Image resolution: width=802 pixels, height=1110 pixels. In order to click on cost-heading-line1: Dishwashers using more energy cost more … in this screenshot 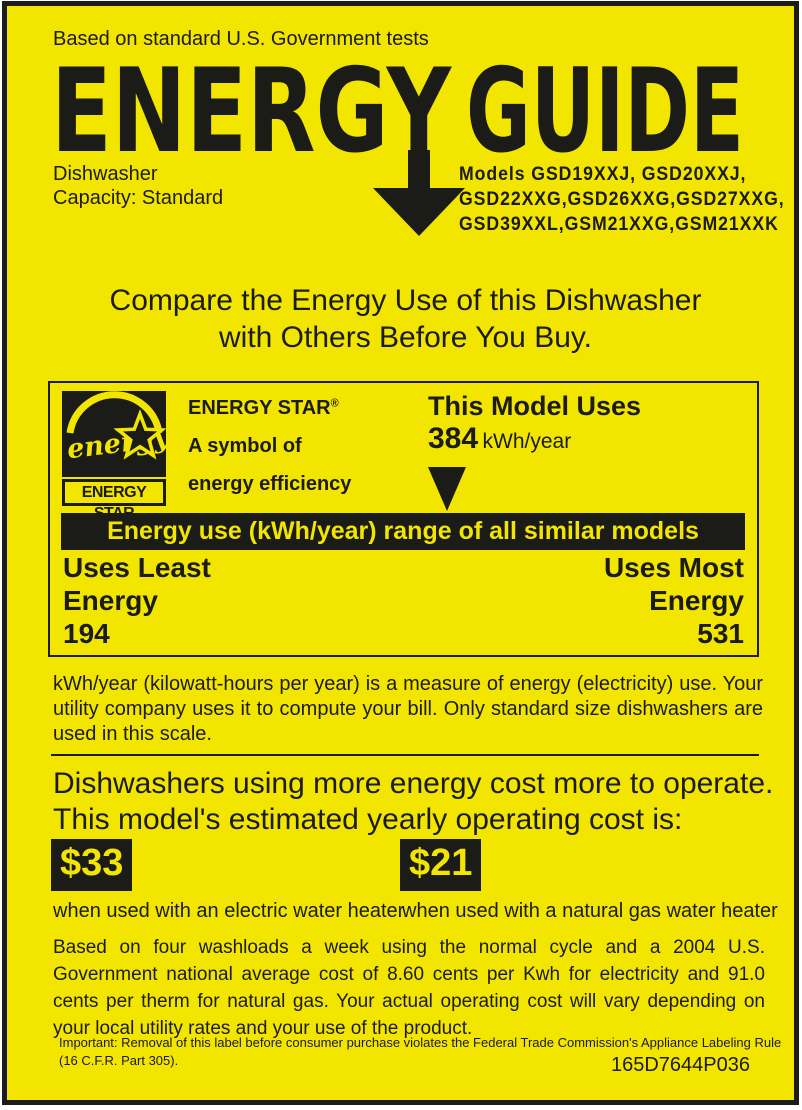, I will do `click(413, 783)`.